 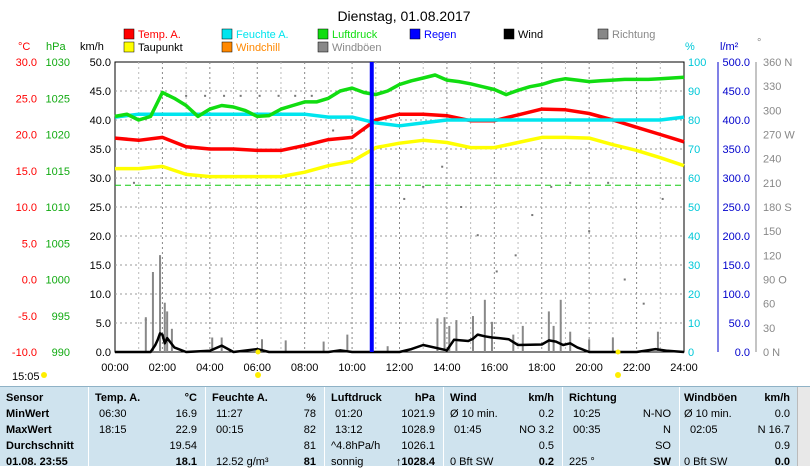 I want to click on percent-tick: 20, so click(x=694, y=295).